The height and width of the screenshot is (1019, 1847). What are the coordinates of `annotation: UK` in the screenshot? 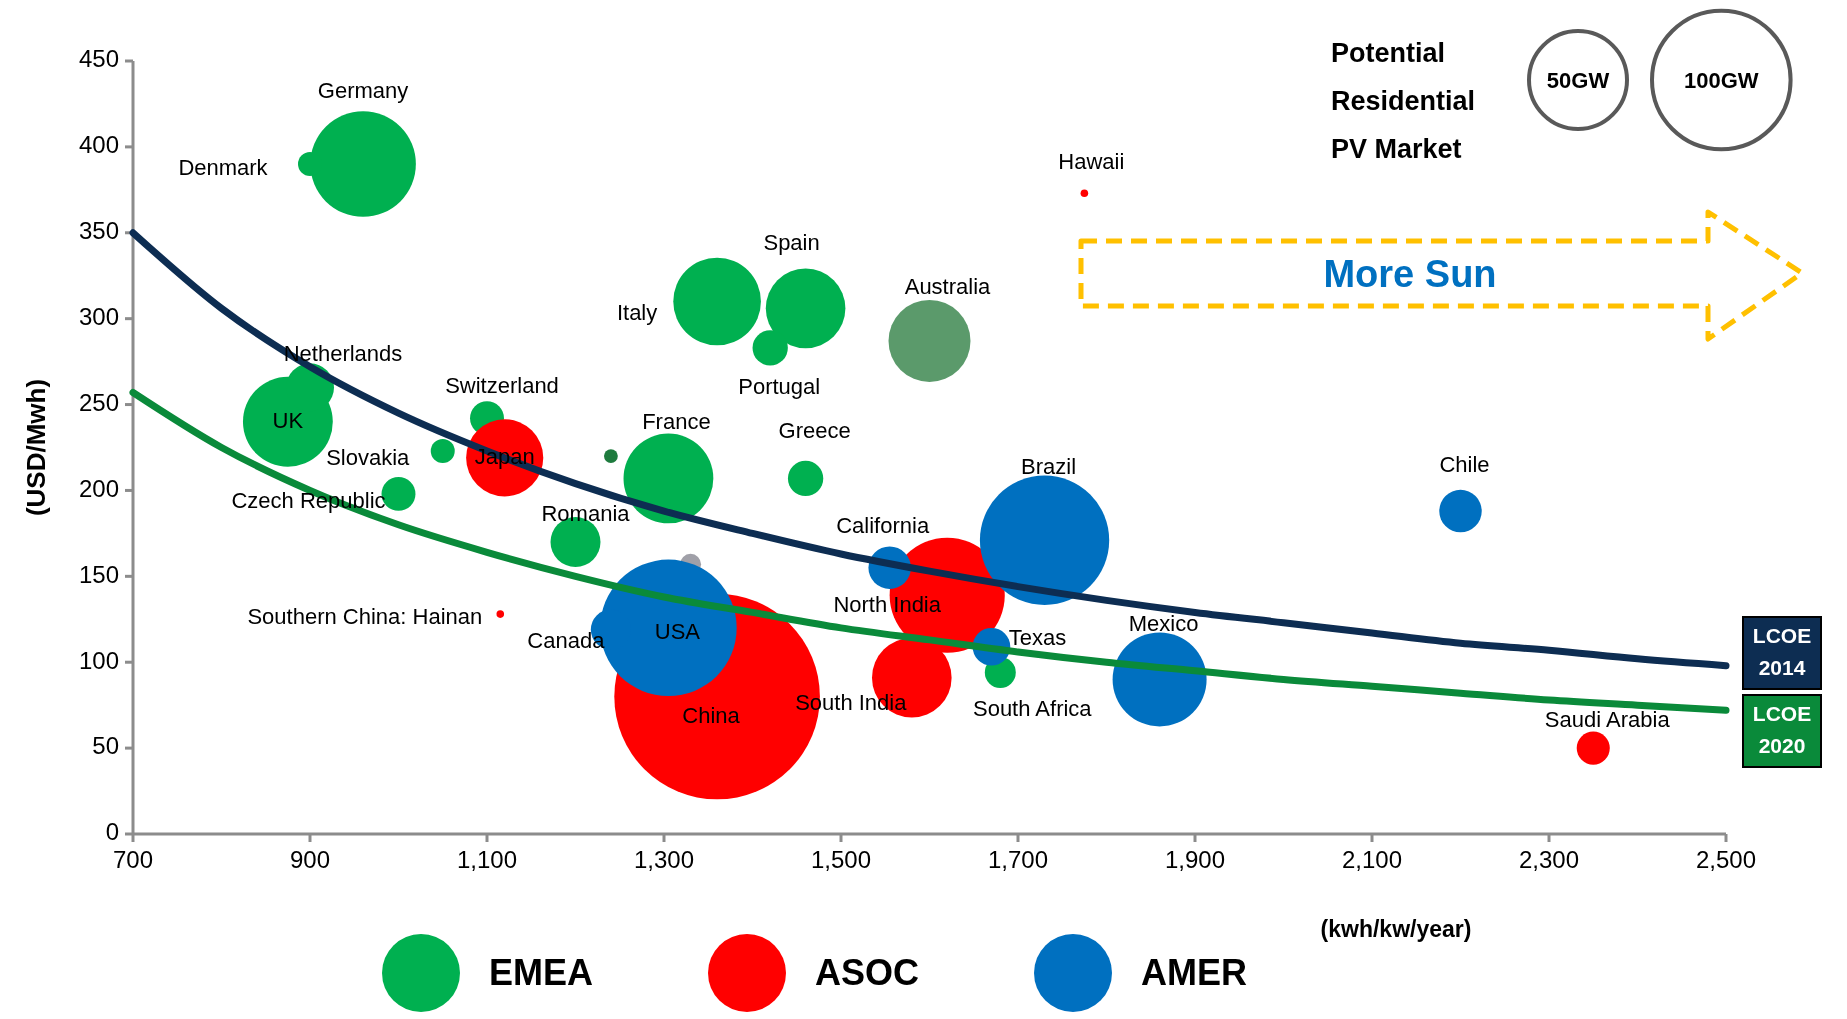 It's located at (288, 420).